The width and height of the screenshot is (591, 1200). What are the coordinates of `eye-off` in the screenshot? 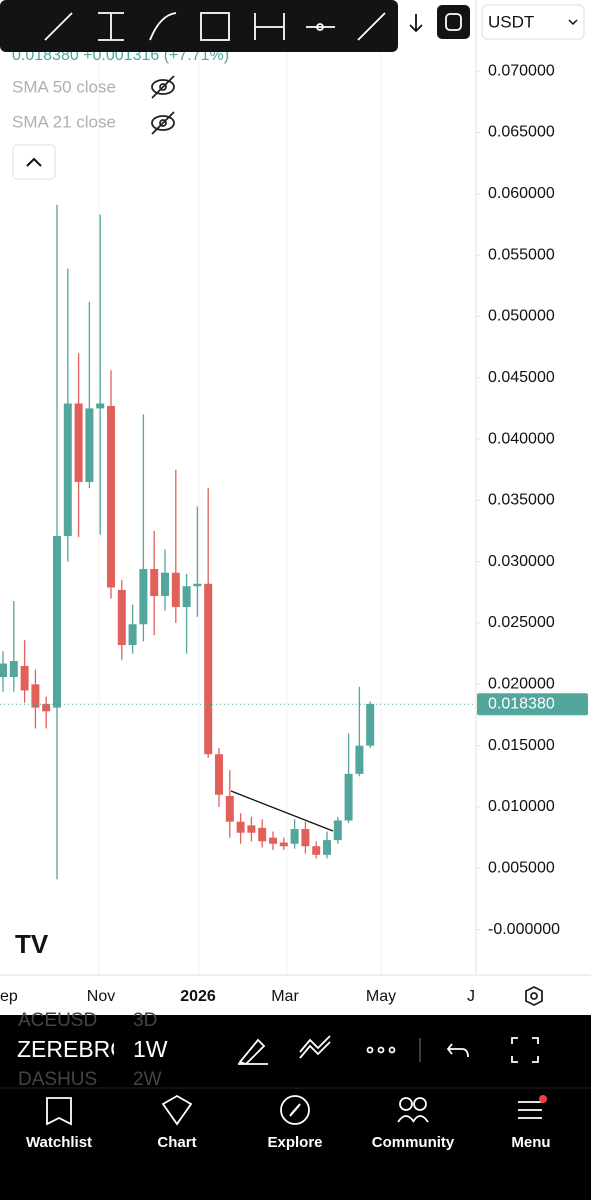 It's located at (163, 105).